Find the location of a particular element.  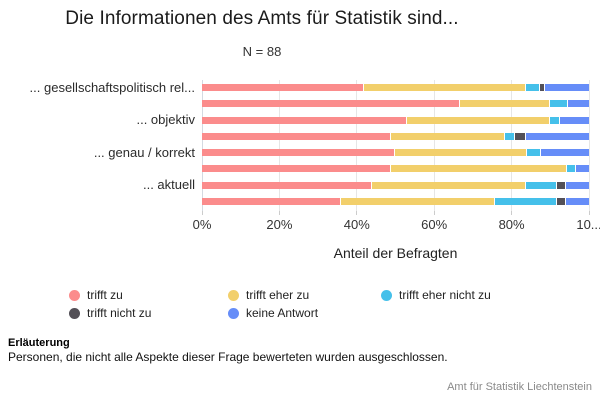

y-axis-line is located at coordinates (202, 147).